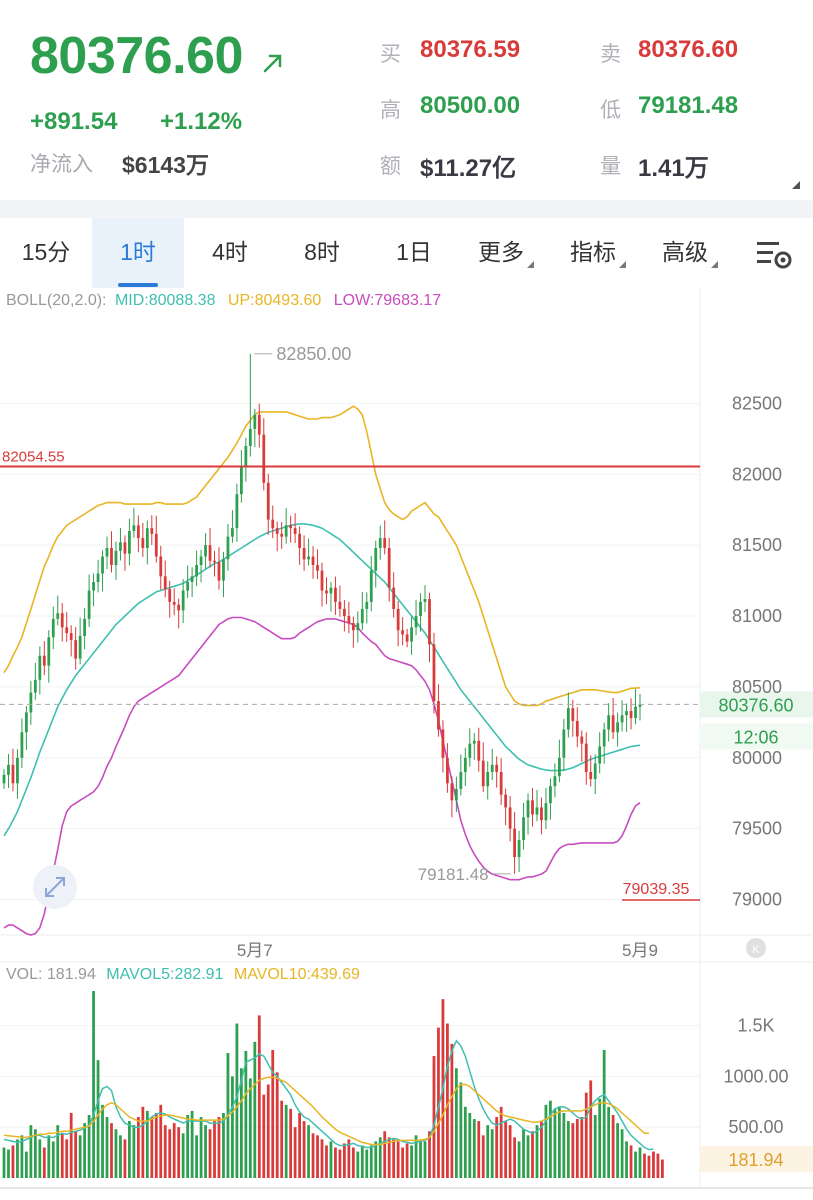  I want to click on timeframe-tabs: 15分 1时 4时 8时 1日 更多 指标 高级, so click(406, 253).